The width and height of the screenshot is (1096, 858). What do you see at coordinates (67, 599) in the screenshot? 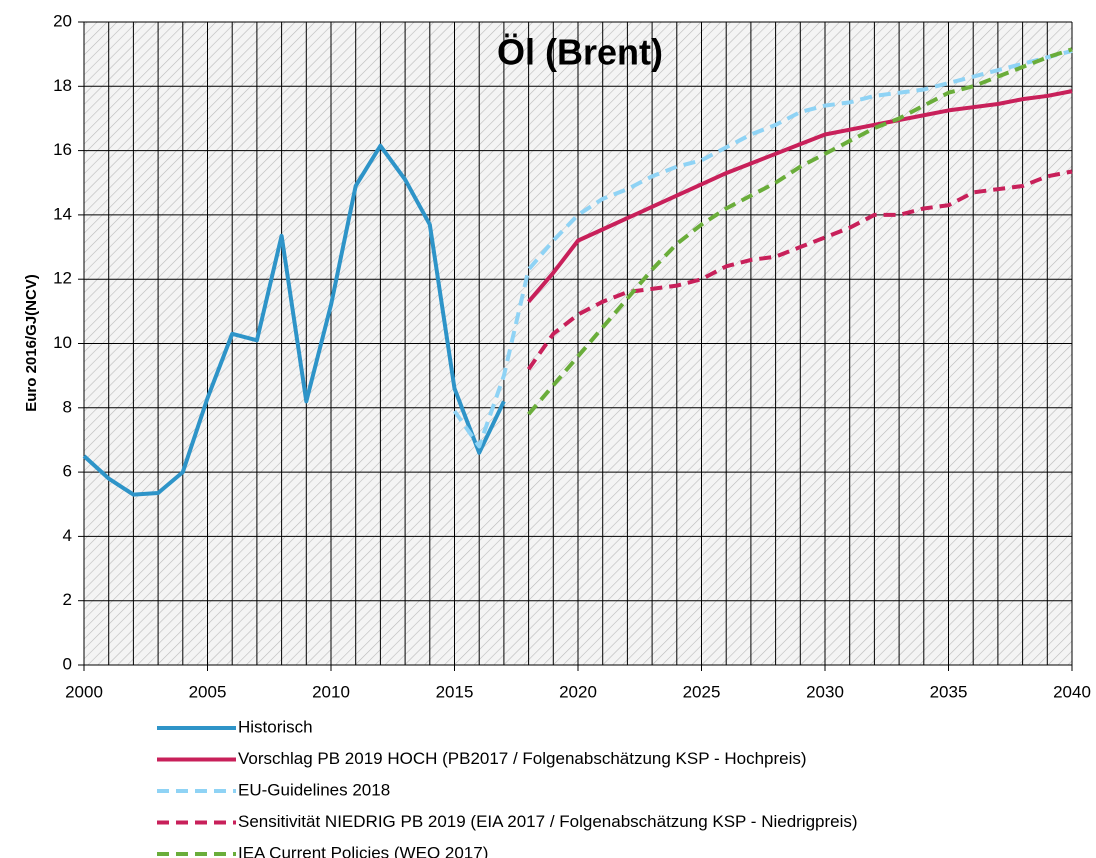
I see `y-tick-label: 2` at bounding box center [67, 599].